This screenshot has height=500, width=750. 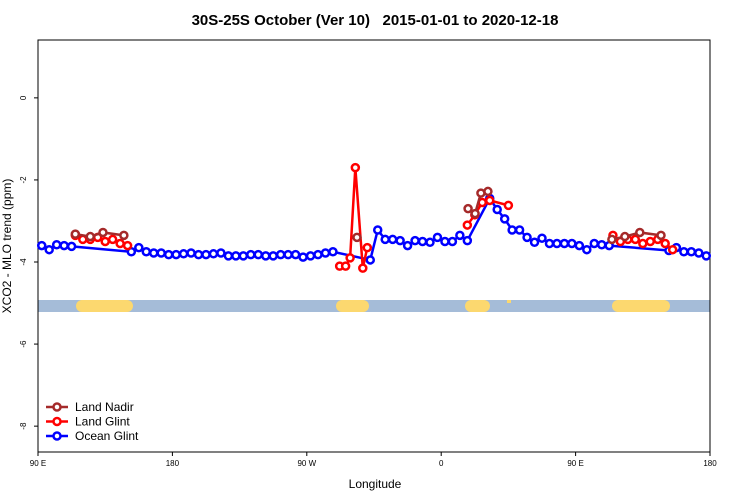 What do you see at coordinates (441, 463) in the screenshot?
I see `x-tick-label: 0` at bounding box center [441, 463].